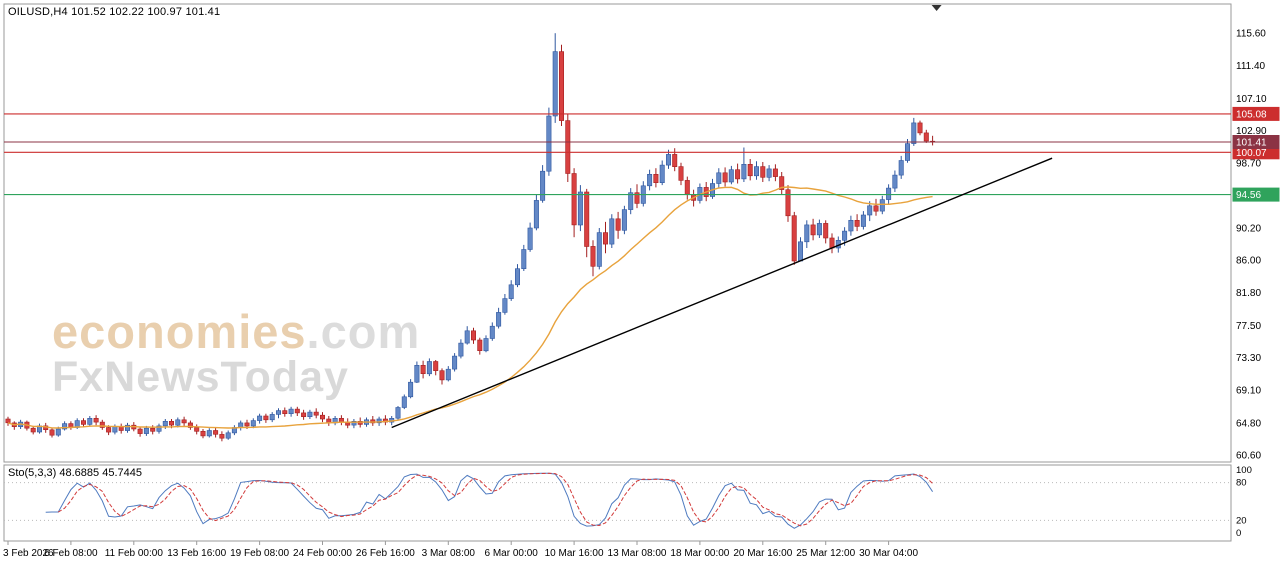  Describe the element at coordinates (1248, 229) in the screenshot. I see `price-tick-label: 90.20` at that location.